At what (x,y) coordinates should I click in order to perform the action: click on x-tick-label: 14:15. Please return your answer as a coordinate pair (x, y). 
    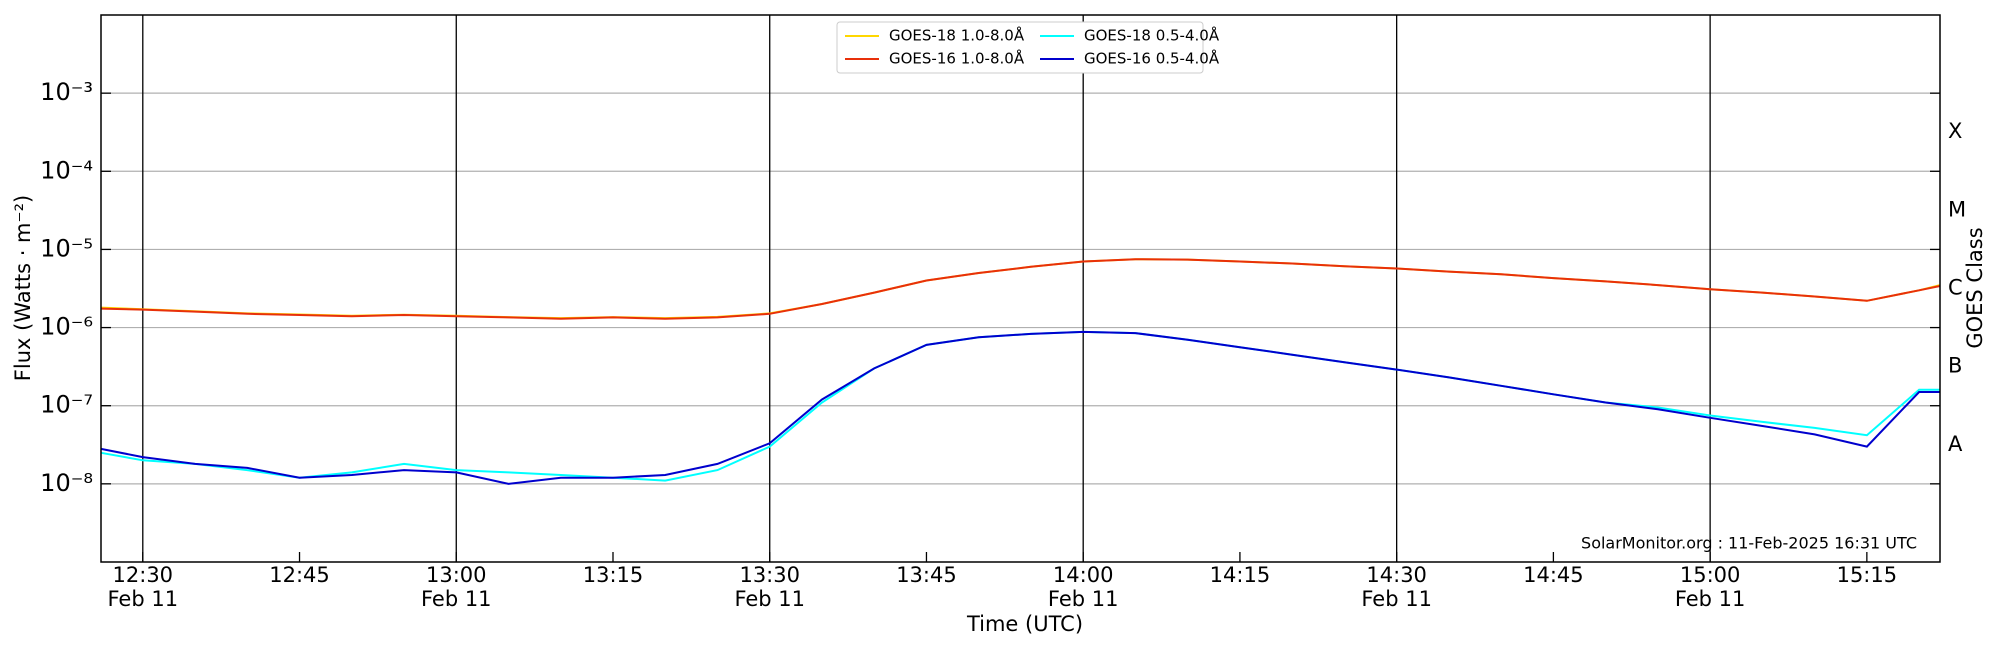
    Looking at the image, I should click on (1240, 575).